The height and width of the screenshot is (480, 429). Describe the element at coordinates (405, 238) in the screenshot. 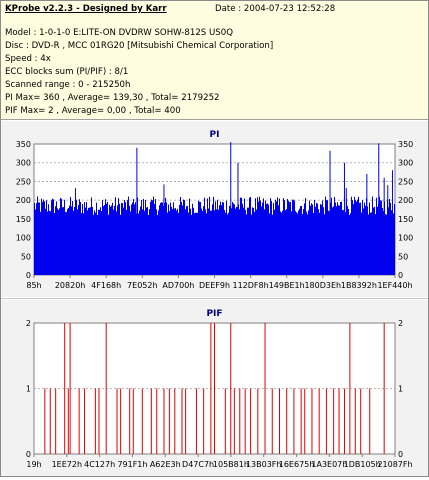

I see `y-tick-label-right: 100` at that location.